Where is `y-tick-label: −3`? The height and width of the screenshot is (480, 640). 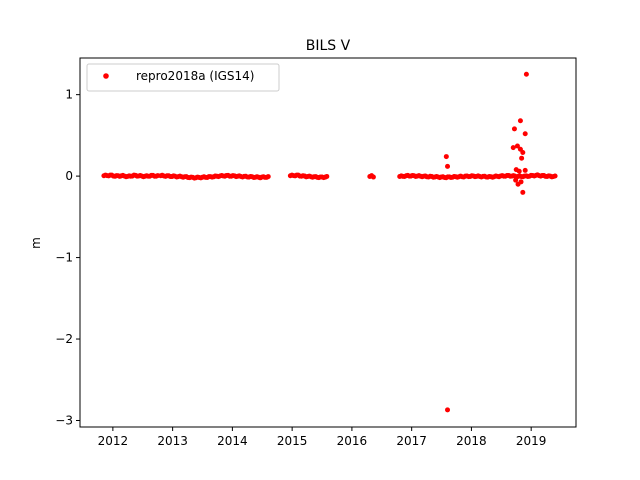 y-tick-label: −3 is located at coordinates (64, 420).